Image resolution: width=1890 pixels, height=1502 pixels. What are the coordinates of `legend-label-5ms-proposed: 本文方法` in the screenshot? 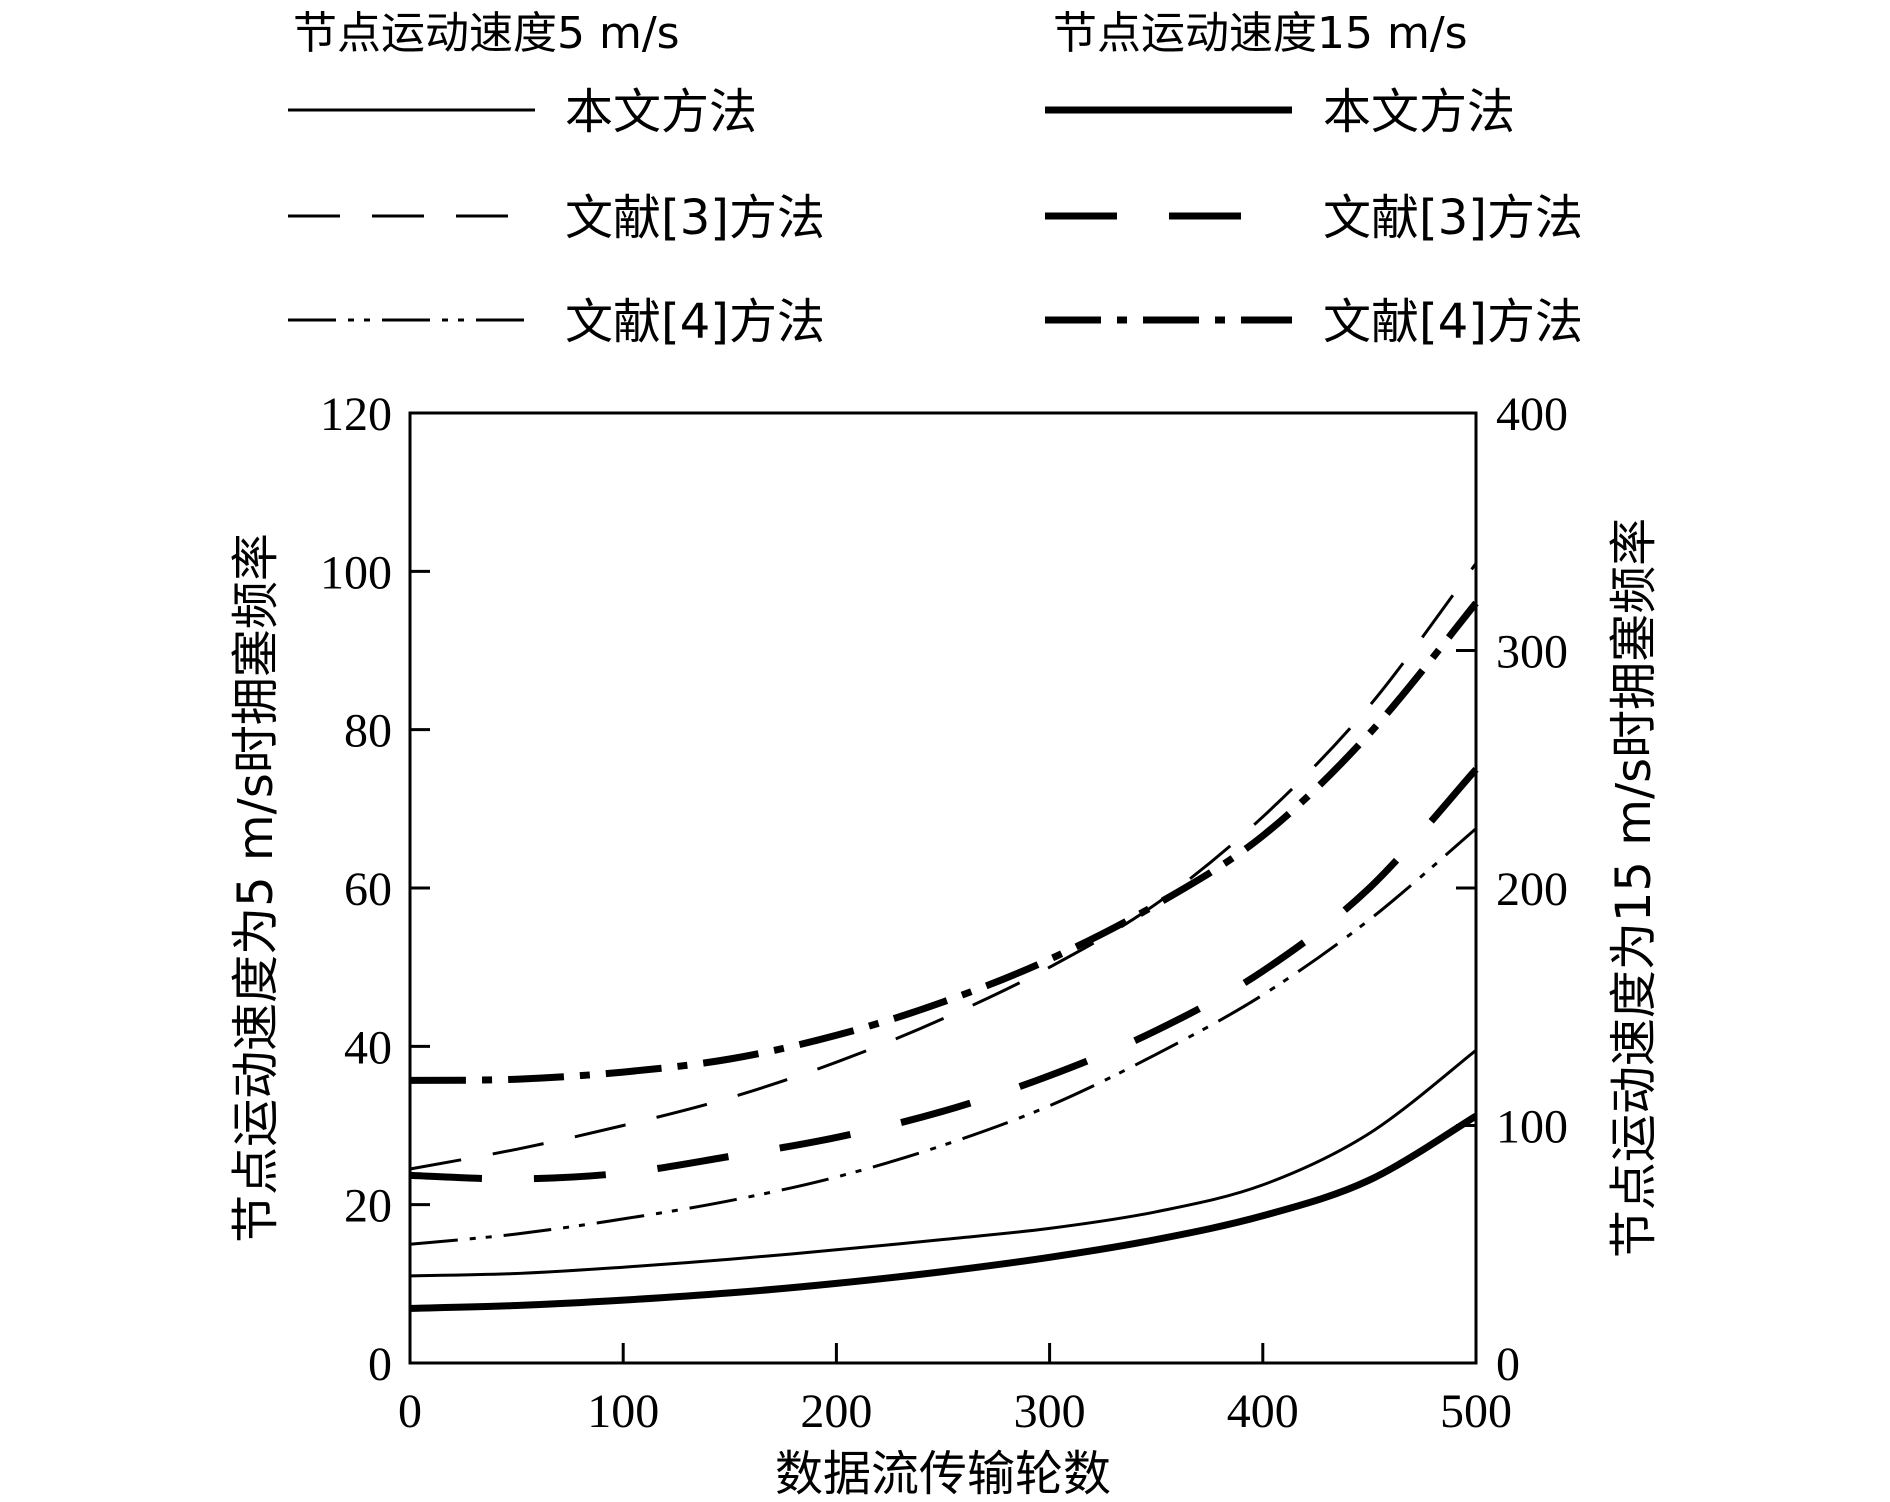 It's located at (661, 112).